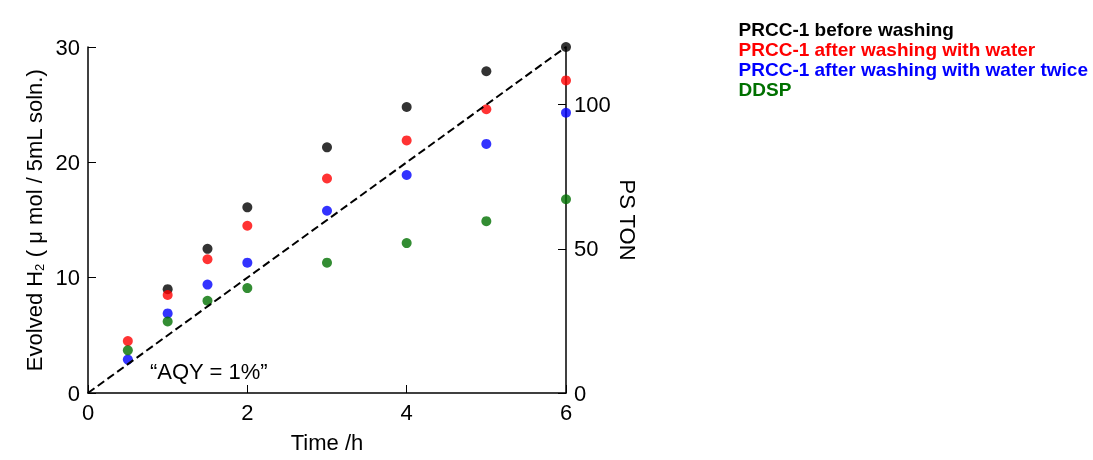 The width and height of the screenshot is (1093, 460). I want to click on x-tick-label: 4, so click(406, 412).